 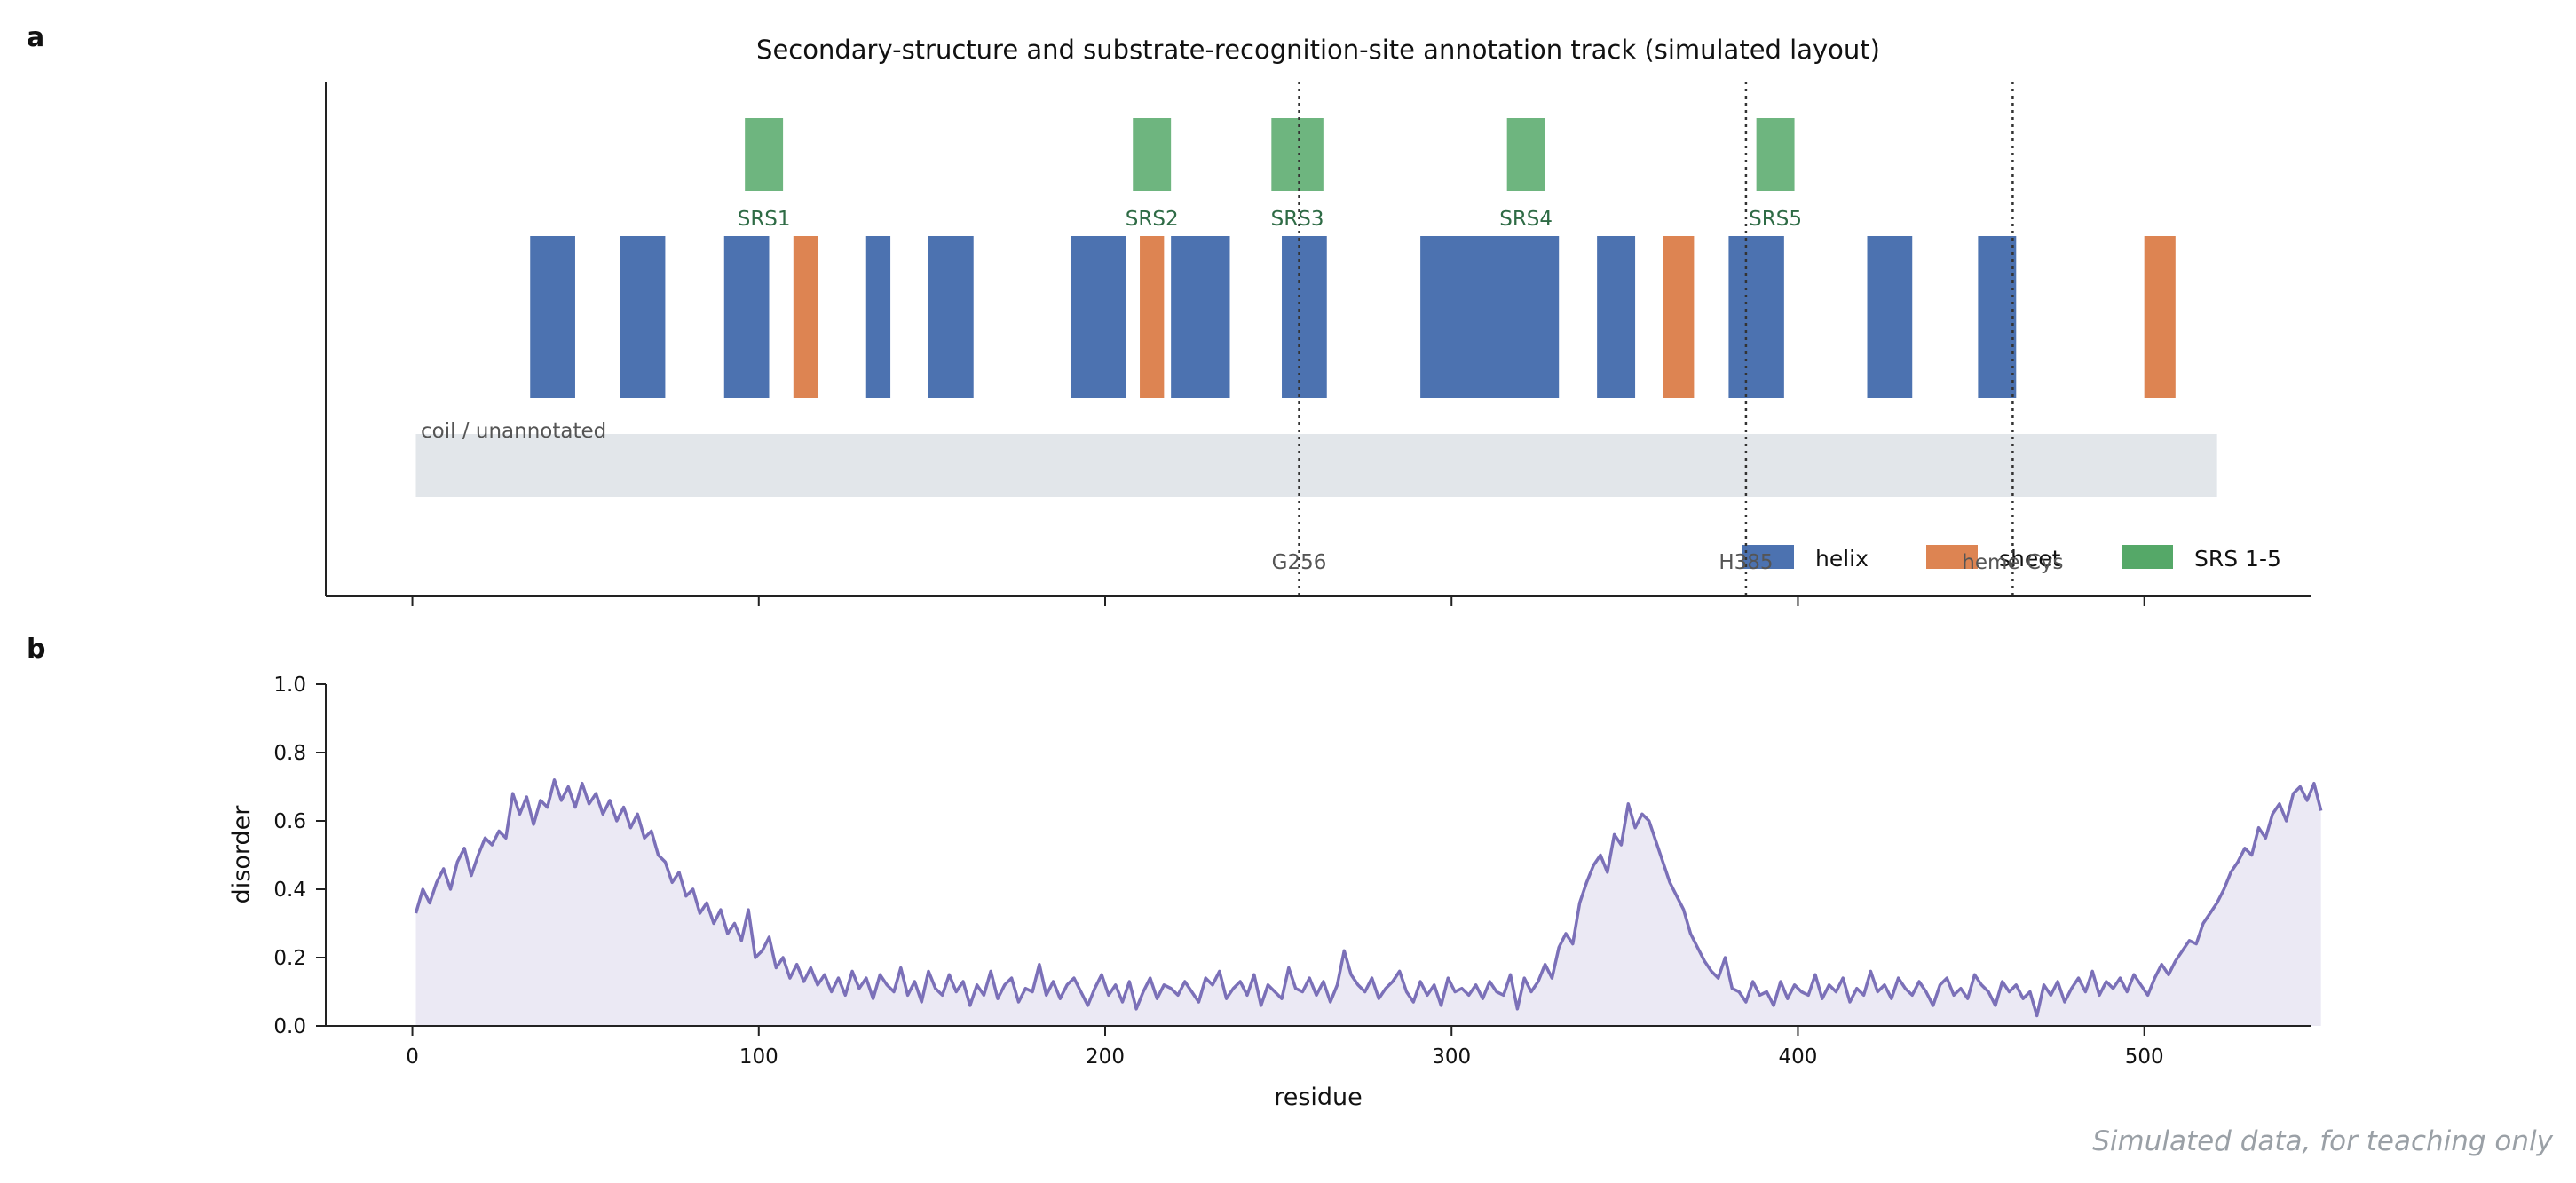 I want to click on y-tick-label-3: 0.4, so click(x=289, y=890).